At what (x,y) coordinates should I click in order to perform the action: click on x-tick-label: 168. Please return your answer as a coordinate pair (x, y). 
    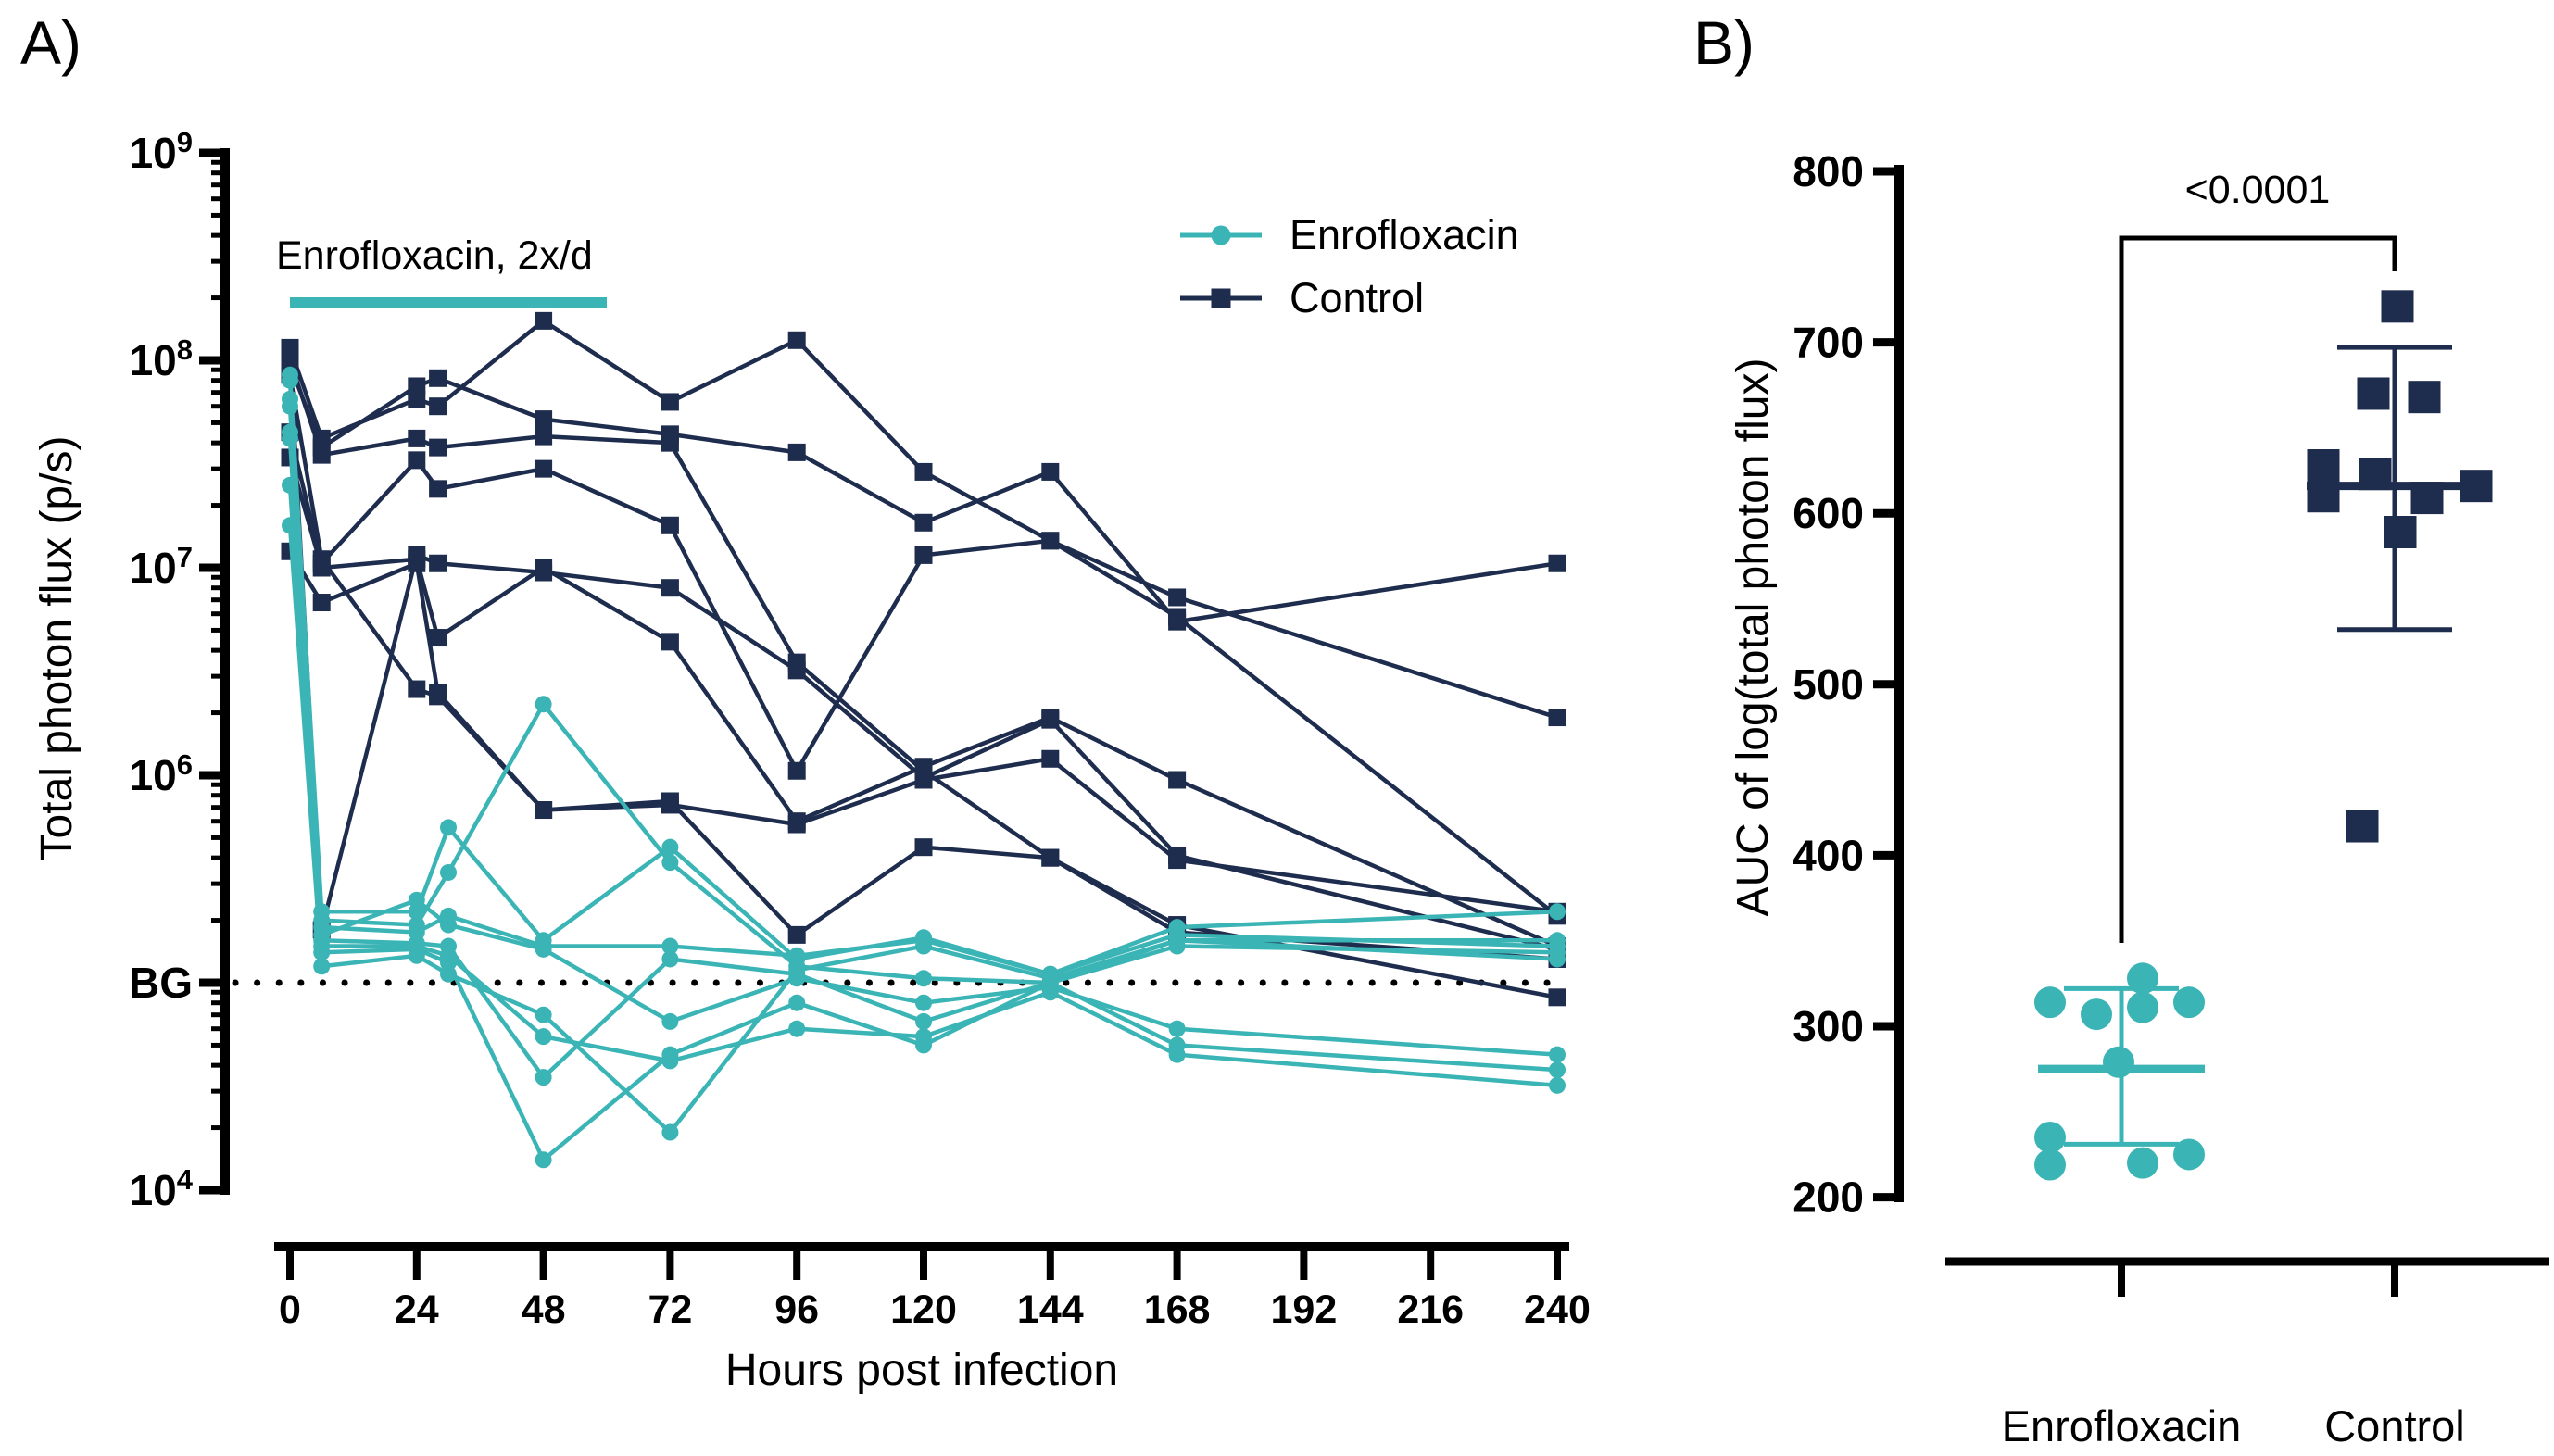
    Looking at the image, I should click on (1177, 1309).